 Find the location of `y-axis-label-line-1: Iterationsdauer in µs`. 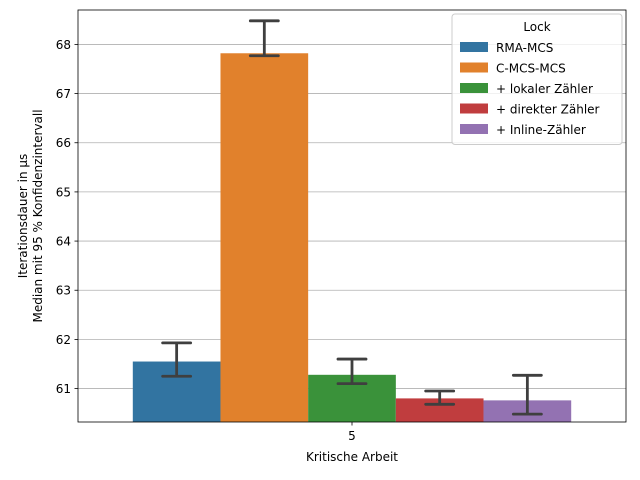

y-axis-label-line-1: Iterationsdauer in µs is located at coordinates (23, 216).